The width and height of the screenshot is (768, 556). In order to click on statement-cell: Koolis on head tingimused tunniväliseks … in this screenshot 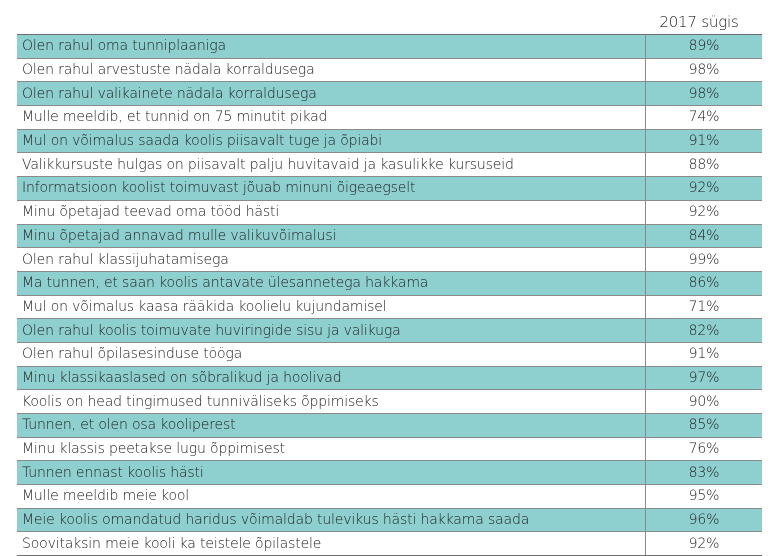, I will do `click(331, 401)`.